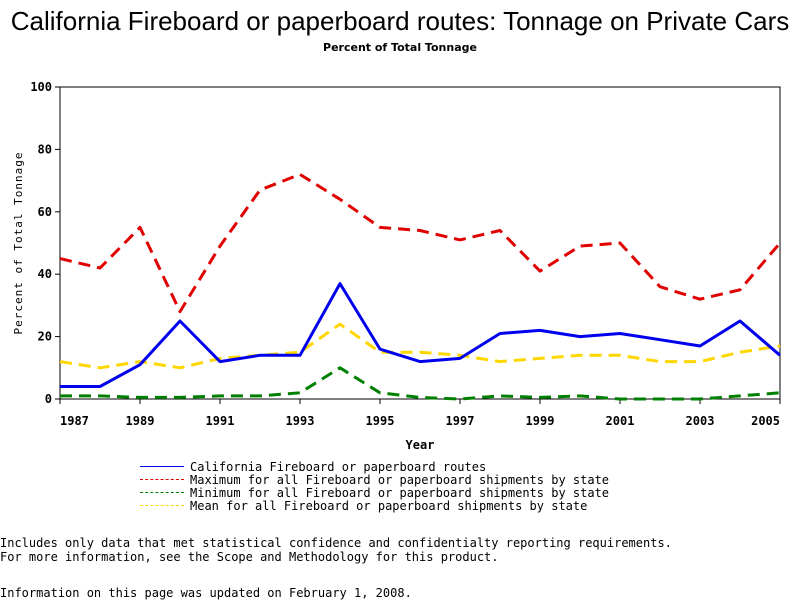 The image size is (800, 600). What do you see at coordinates (540, 421) in the screenshot?
I see `x-tick-label: 1999` at bounding box center [540, 421].